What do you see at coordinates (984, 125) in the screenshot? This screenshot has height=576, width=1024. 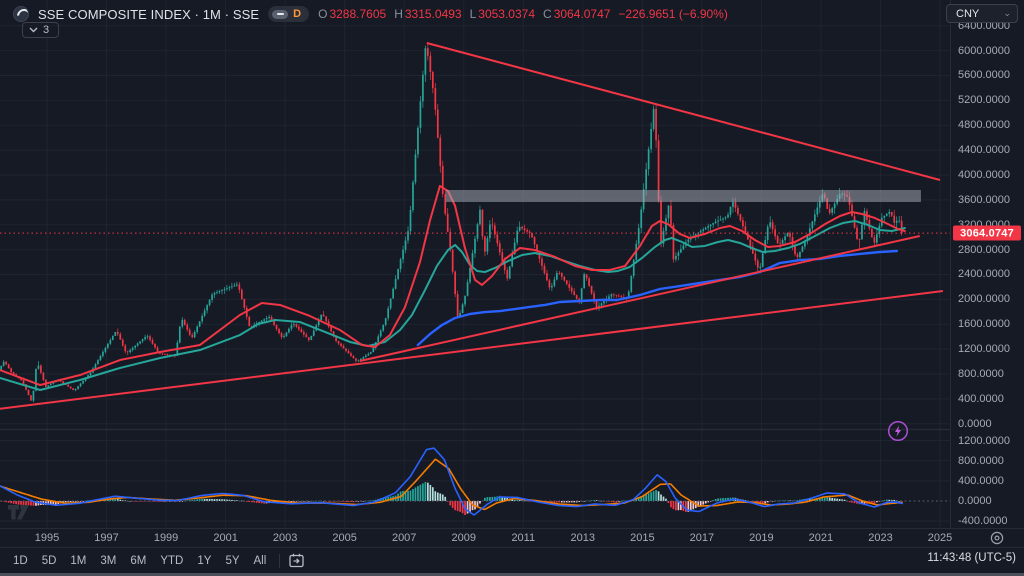 I see `price-tick-label: 4800.0000` at bounding box center [984, 125].